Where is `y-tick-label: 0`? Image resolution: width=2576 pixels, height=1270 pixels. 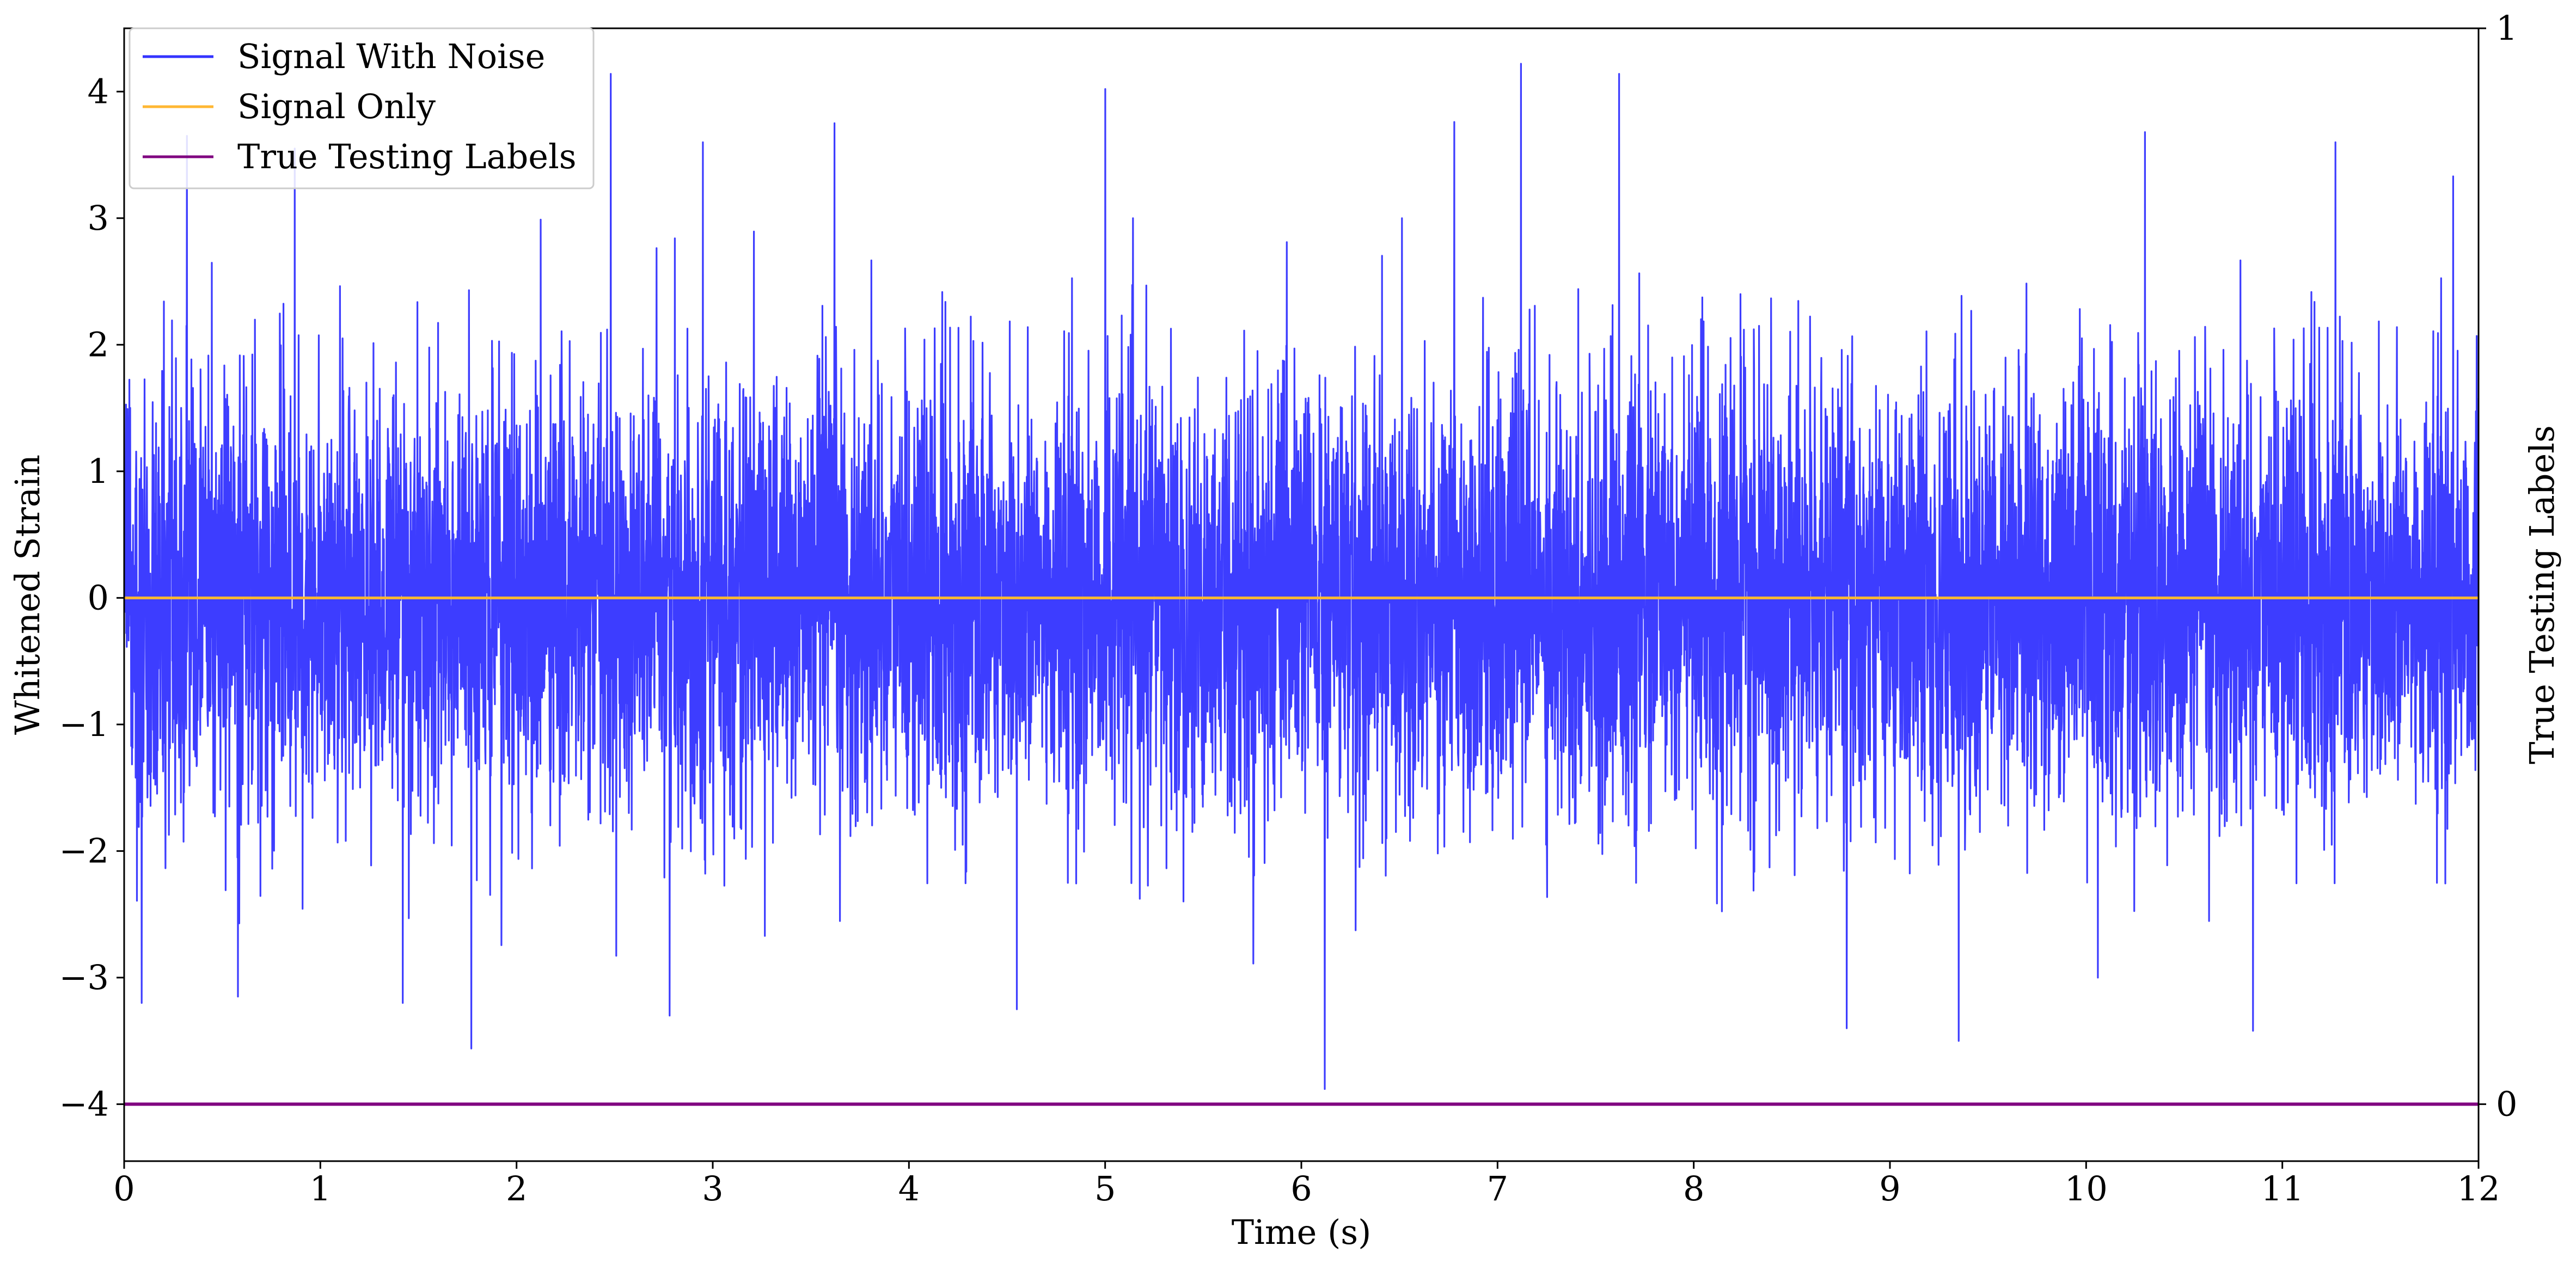 y-tick-label: 0 is located at coordinates (98, 597).